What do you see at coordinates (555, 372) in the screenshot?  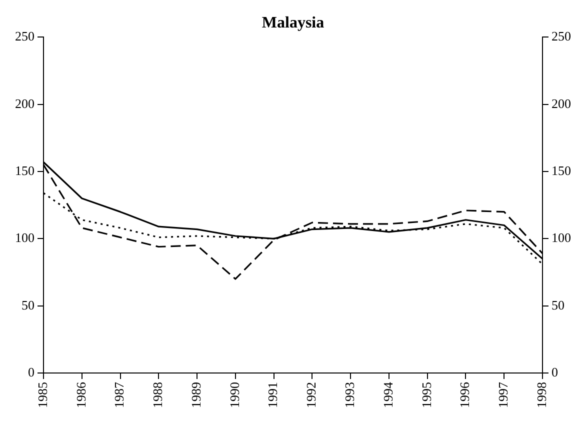 I see `y2-tick-label: 0` at bounding box center [555, 372].